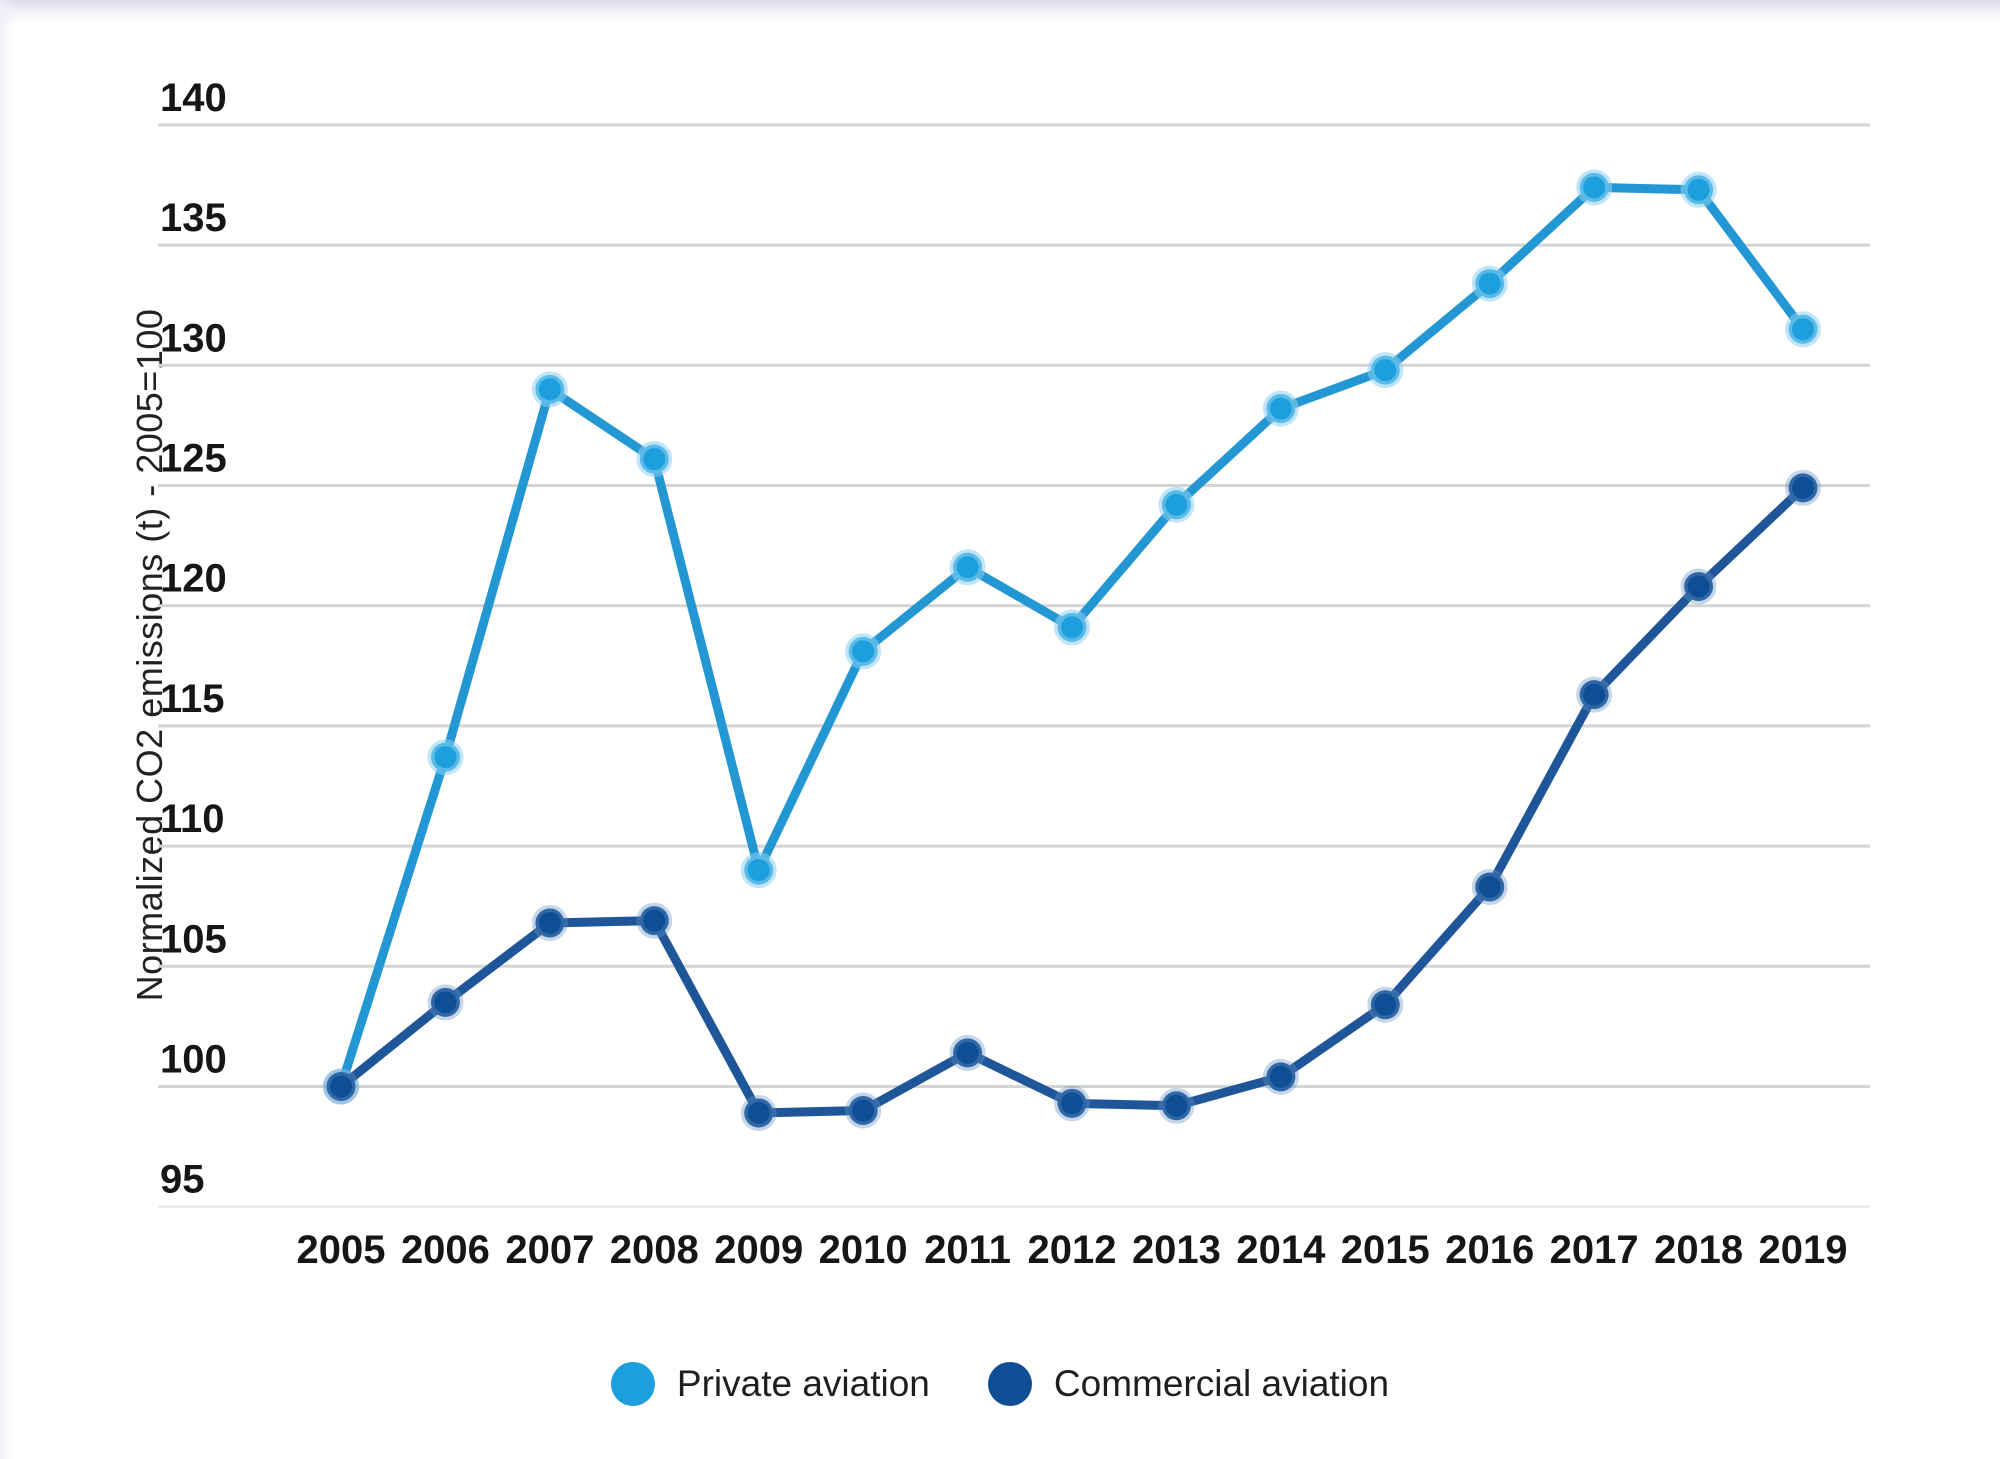  Describe the element at coordinates (967, 1052) in the screenshot. I see `commercial-aviation-point-2011` at that location.